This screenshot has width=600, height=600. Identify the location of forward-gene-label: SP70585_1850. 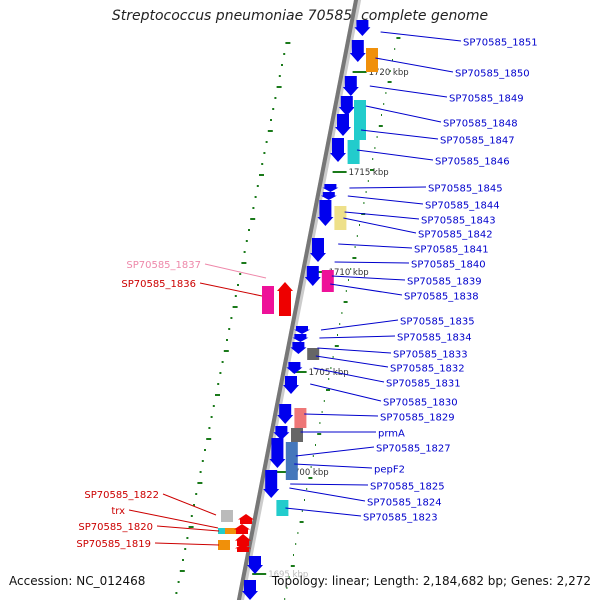
(492, 74).